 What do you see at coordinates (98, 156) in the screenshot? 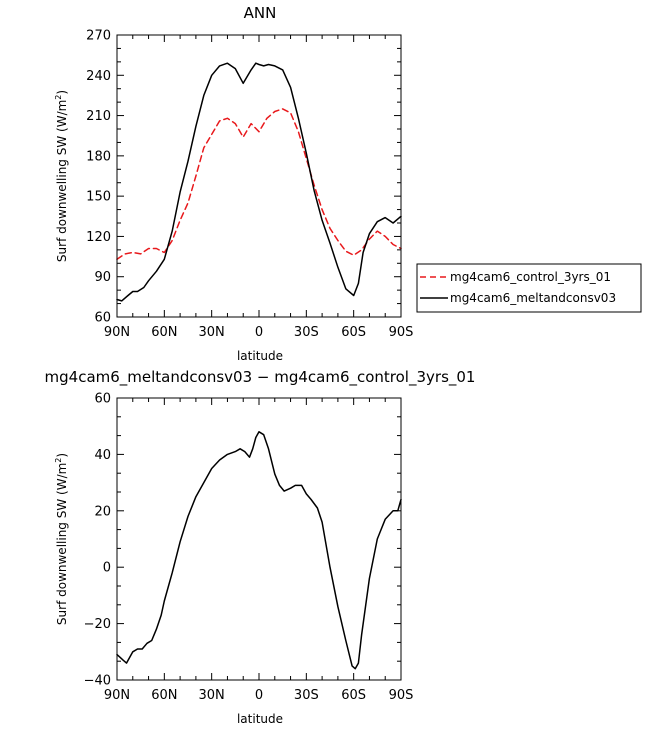
I see `chart0-y-tick-label-4: 180` at bounding box center [98, 156].